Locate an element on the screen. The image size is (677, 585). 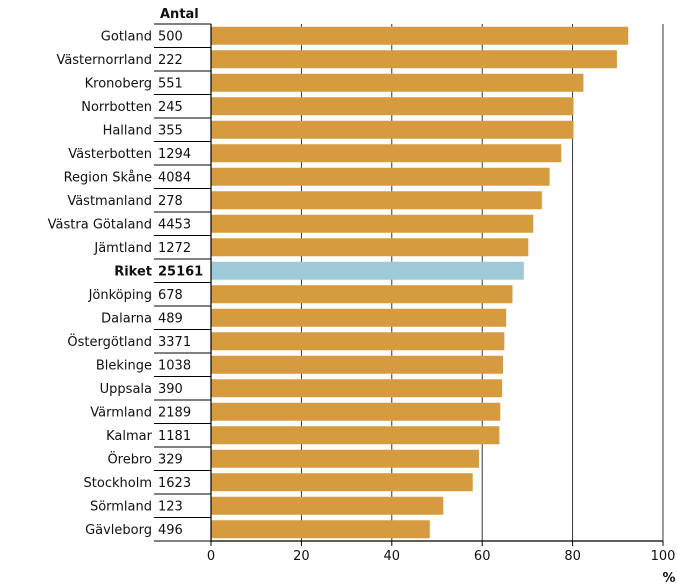
count-label-kalmar: 1181 is located at coordinates (174, 436).